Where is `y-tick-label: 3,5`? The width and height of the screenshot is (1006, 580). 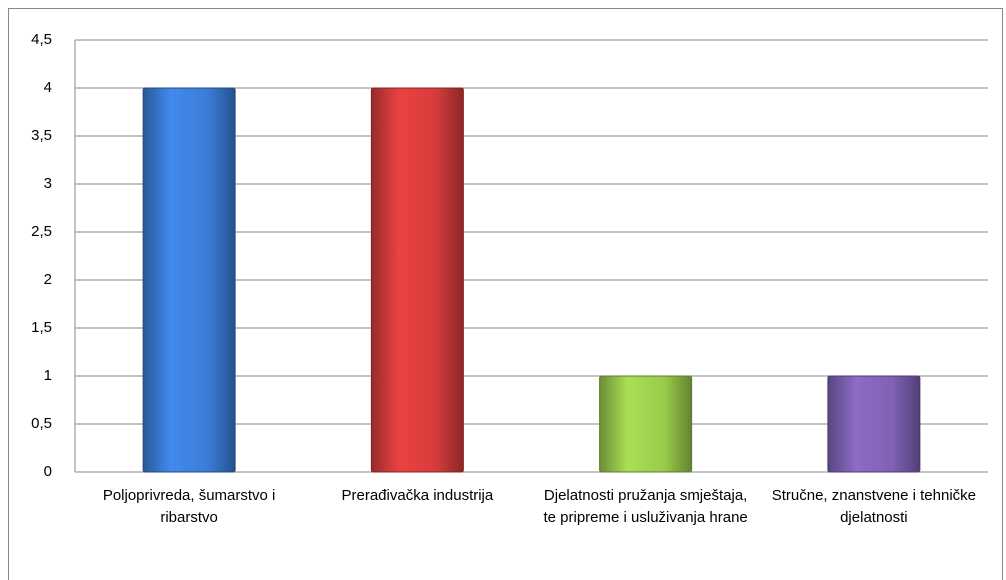 y-tick-label: 3,5 is located at coordinates (41, 135).